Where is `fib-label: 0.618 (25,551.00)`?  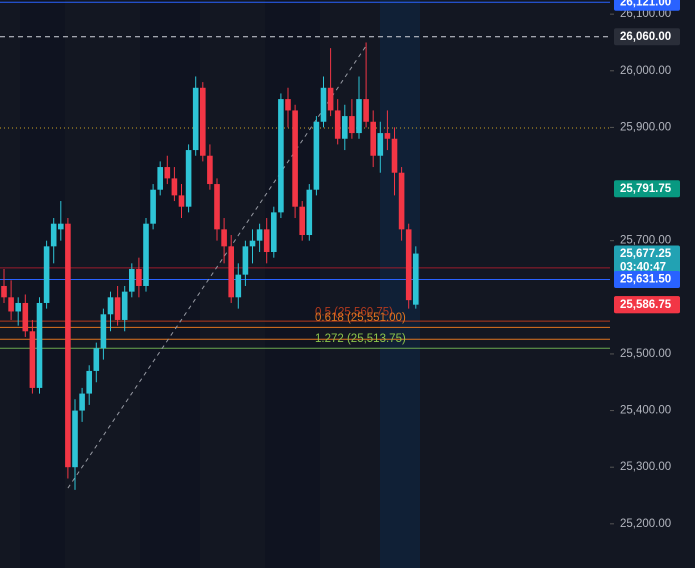 fib-label: 0.618 (25,551.00) is located at coordinates (360, 318).